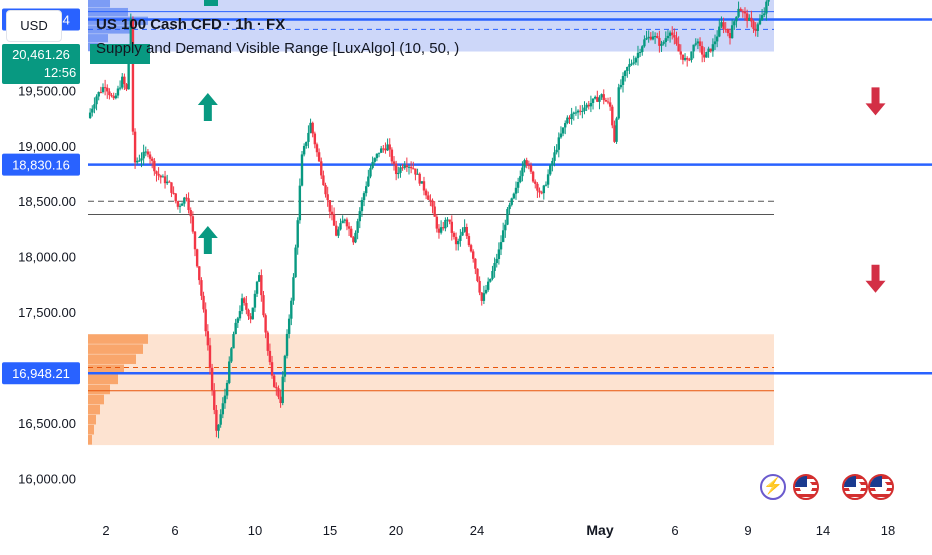  What do you see at coordinates (41, 64) in the screenshot?
I see `last-price-tag` at bounding box center [41, 64].